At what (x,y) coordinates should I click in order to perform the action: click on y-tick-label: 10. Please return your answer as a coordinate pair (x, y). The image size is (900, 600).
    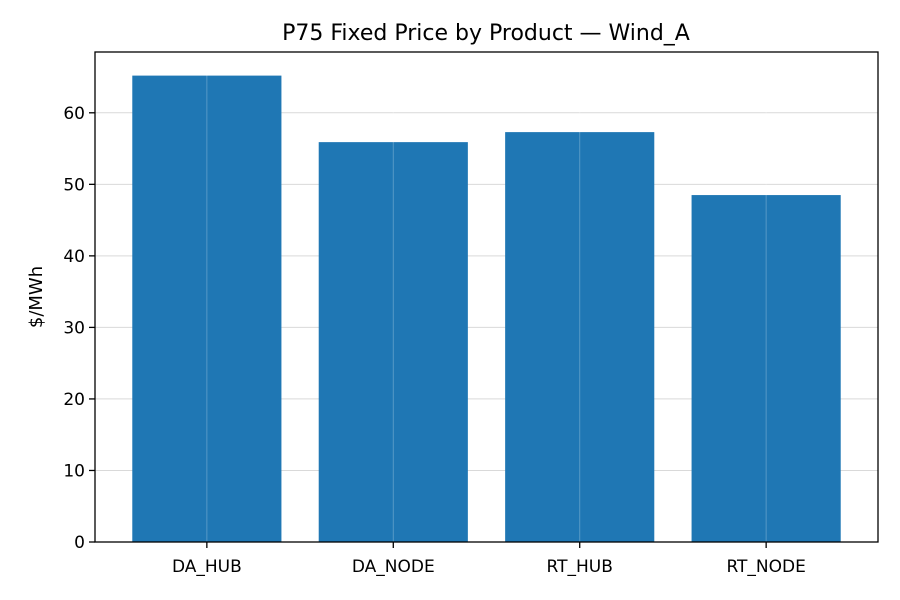
    Looking at the image, I should click on (74, 471).